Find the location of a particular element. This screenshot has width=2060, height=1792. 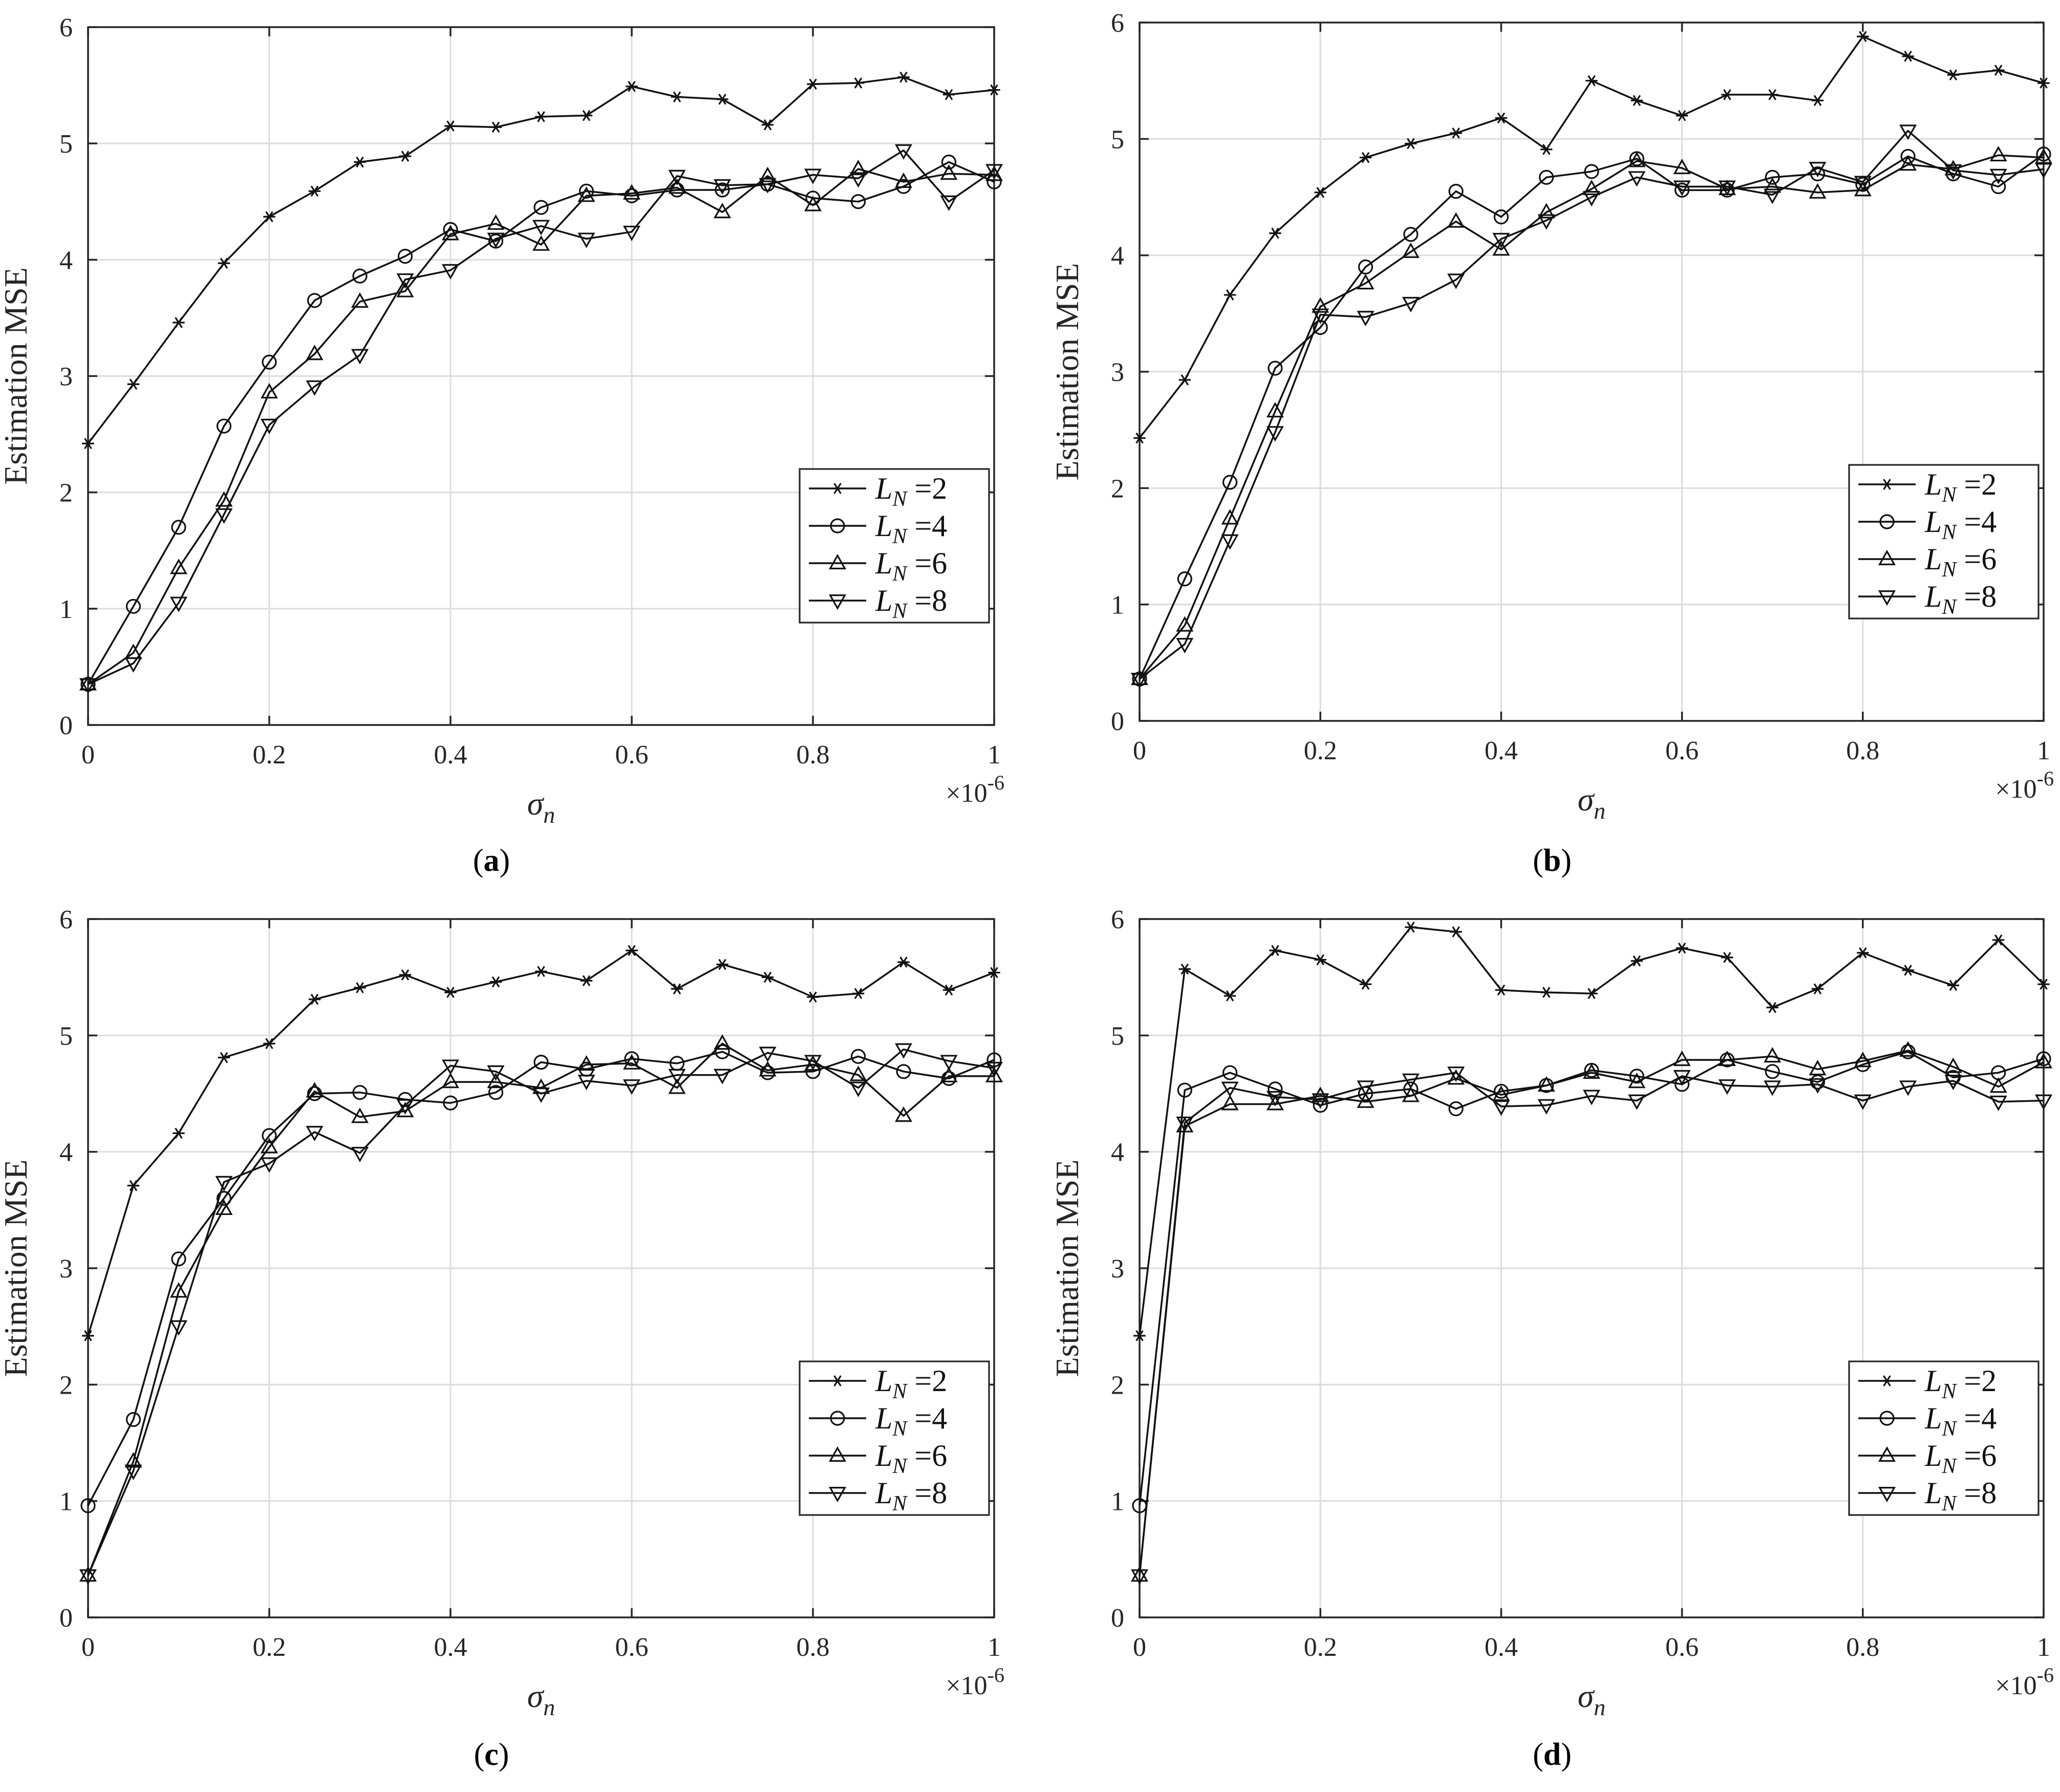

y-axis-label: Estimation MSE is located at coordinates (17, 1268).